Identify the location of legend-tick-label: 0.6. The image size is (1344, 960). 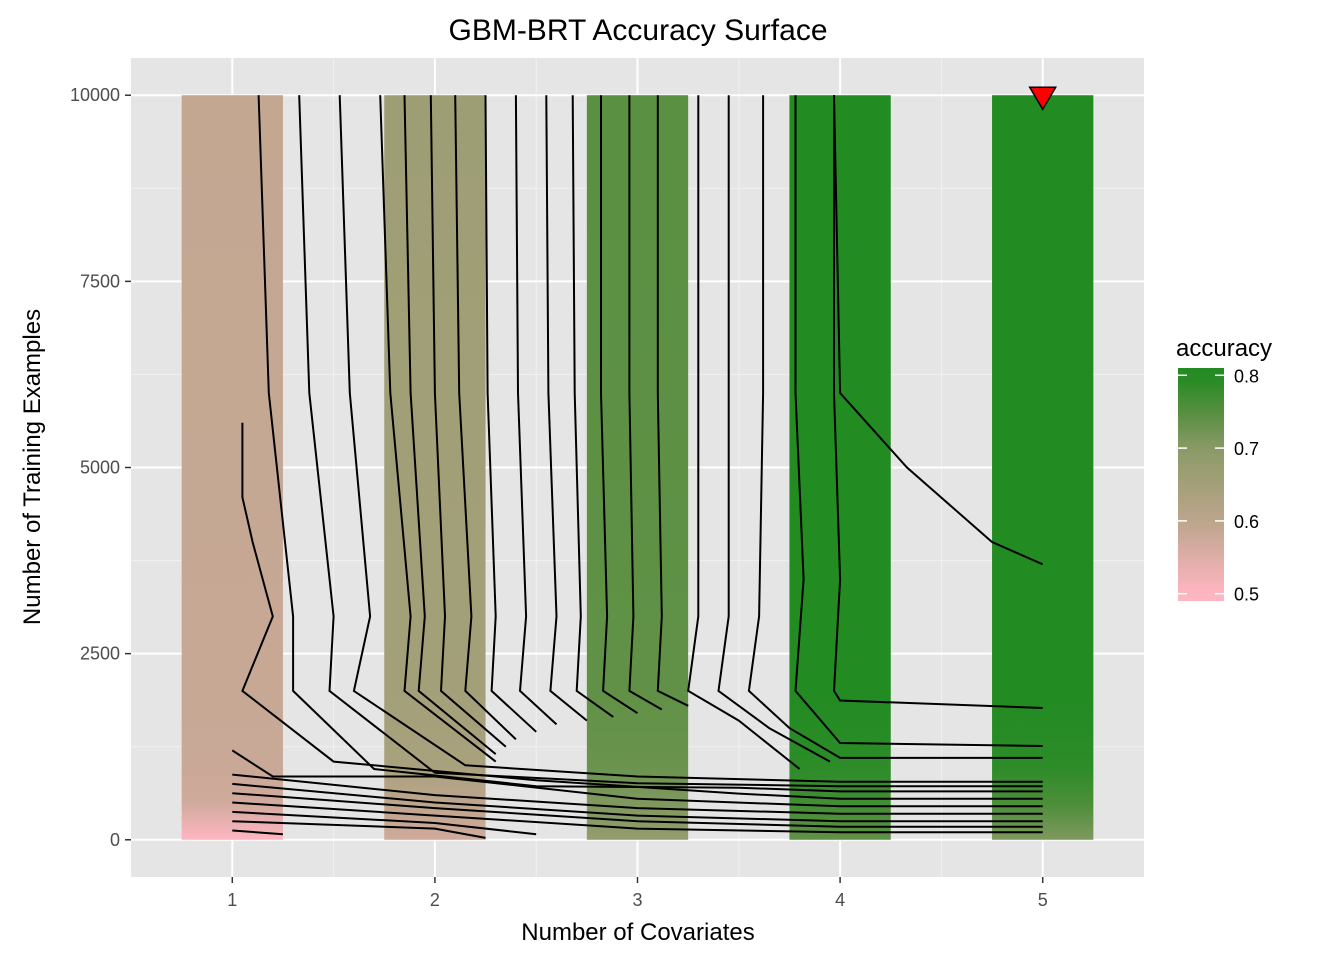
(1246, 522).